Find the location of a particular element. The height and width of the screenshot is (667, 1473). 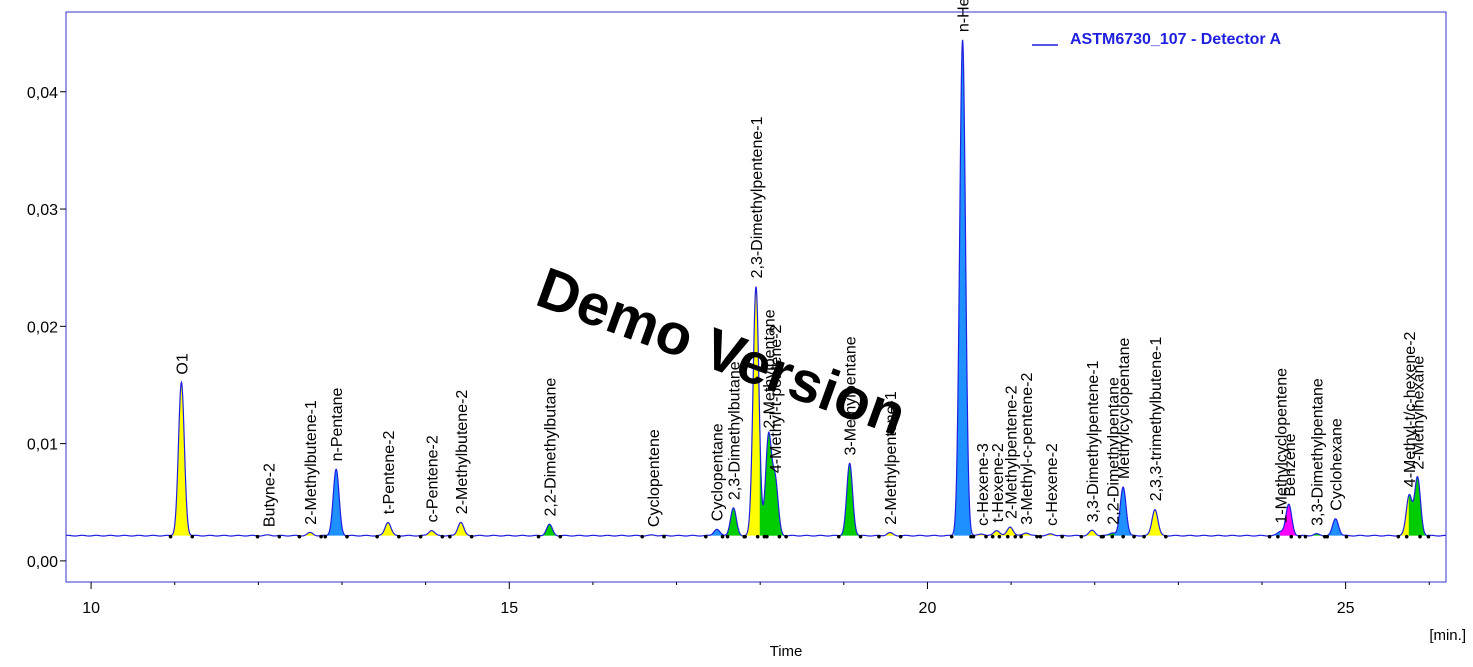

peak-label: 2,2-Dimethylbutane is located at coordinates (550, 447).